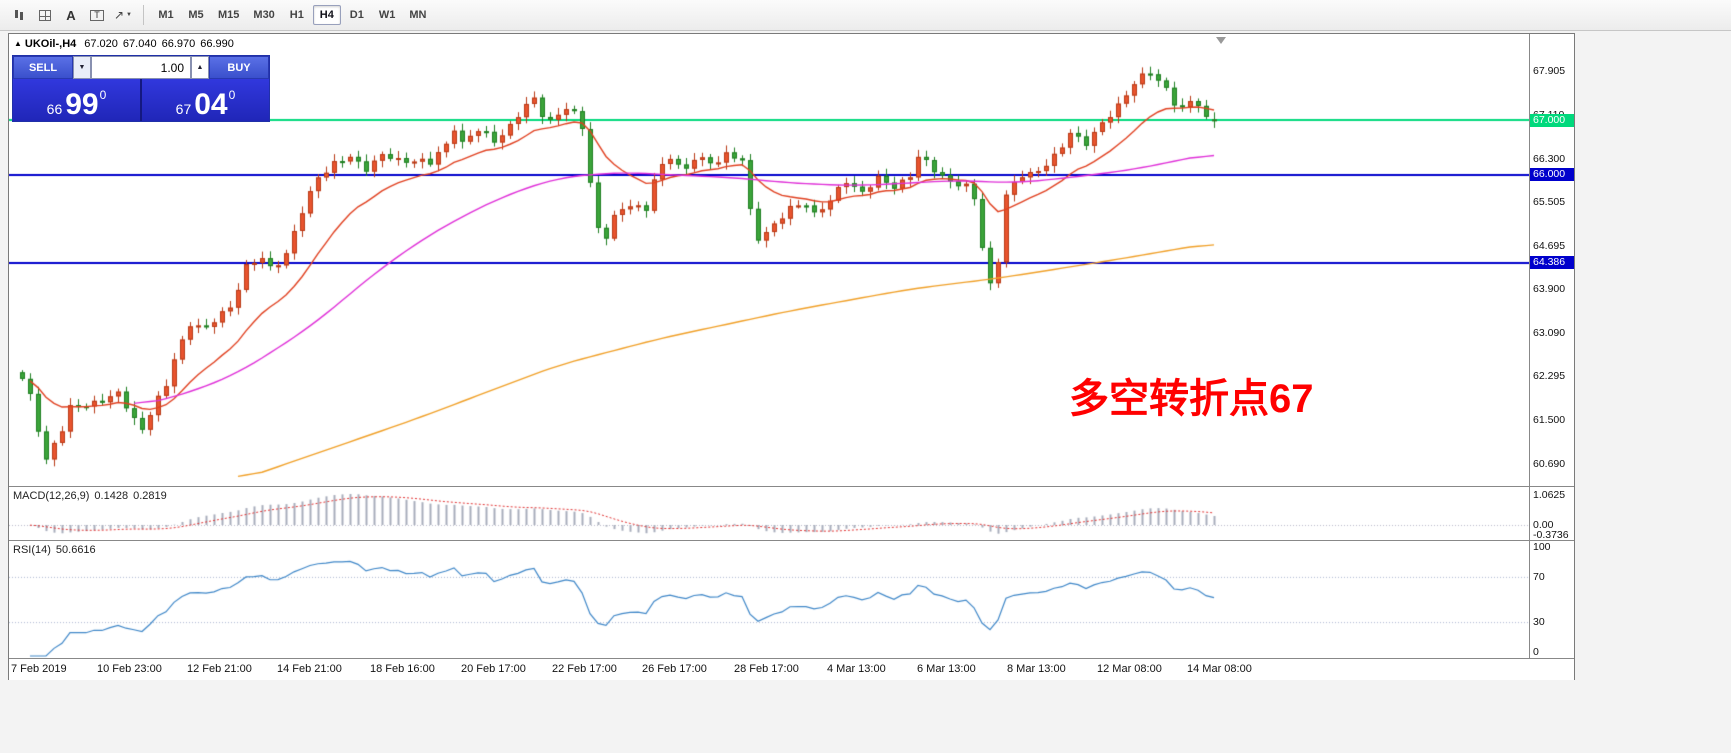 This screenshot has height=753, width=1731. What do you see at coordinates (584, 669) in the screenshot?
I see `time-axis-label: 22 Feb 17:00` at bounding box center [584, 669].